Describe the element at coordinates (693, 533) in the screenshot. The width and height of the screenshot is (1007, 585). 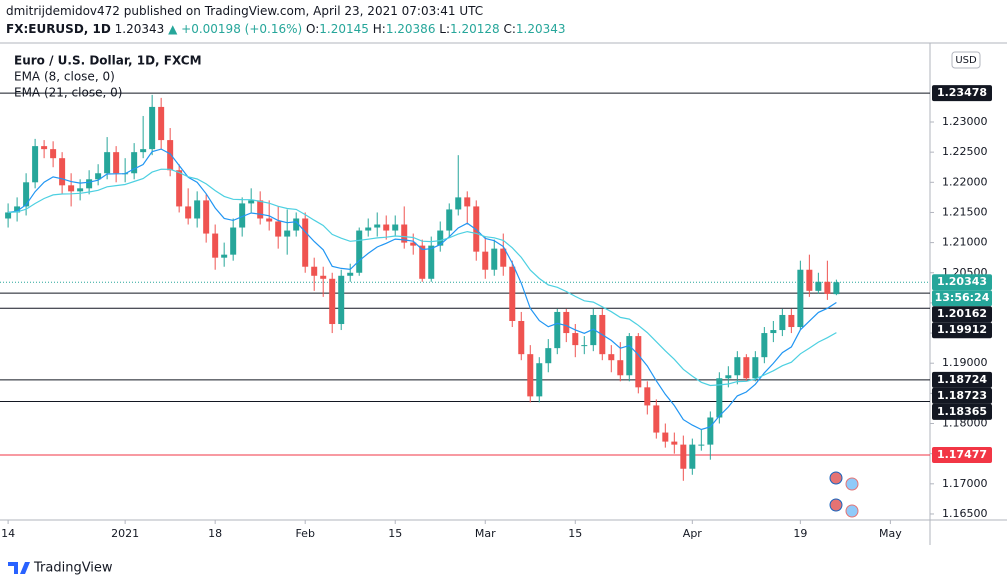
I see `x-tick-label: Apr` at that location.